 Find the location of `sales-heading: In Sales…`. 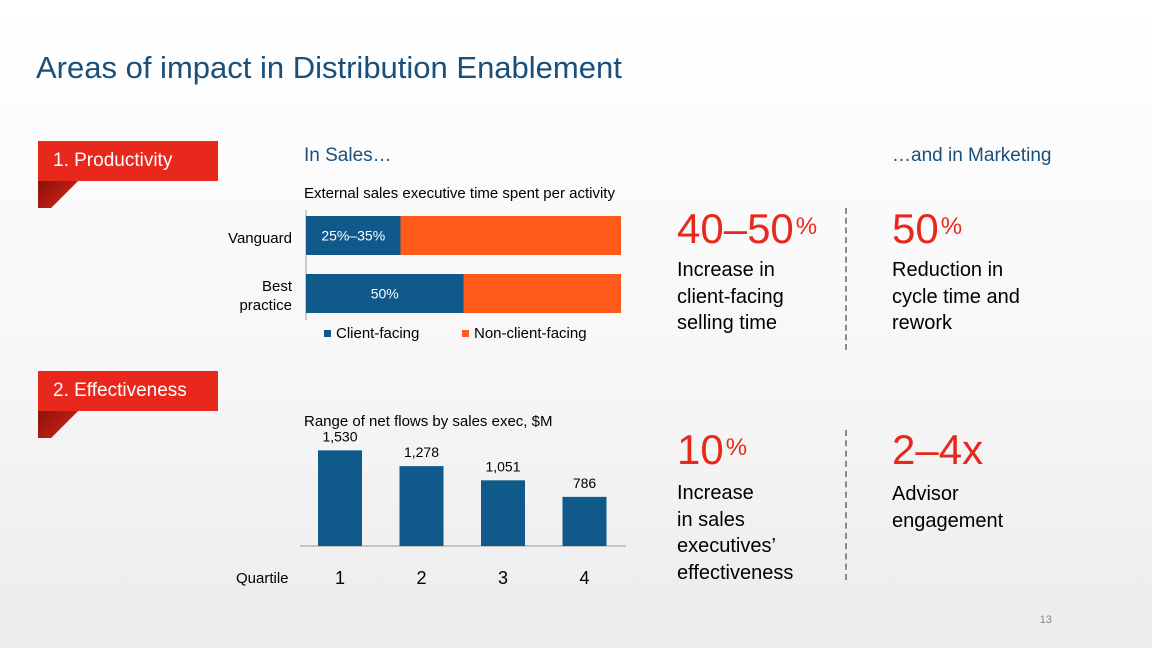

sales-heading: In Sales… is located at coordinates (348, 155).